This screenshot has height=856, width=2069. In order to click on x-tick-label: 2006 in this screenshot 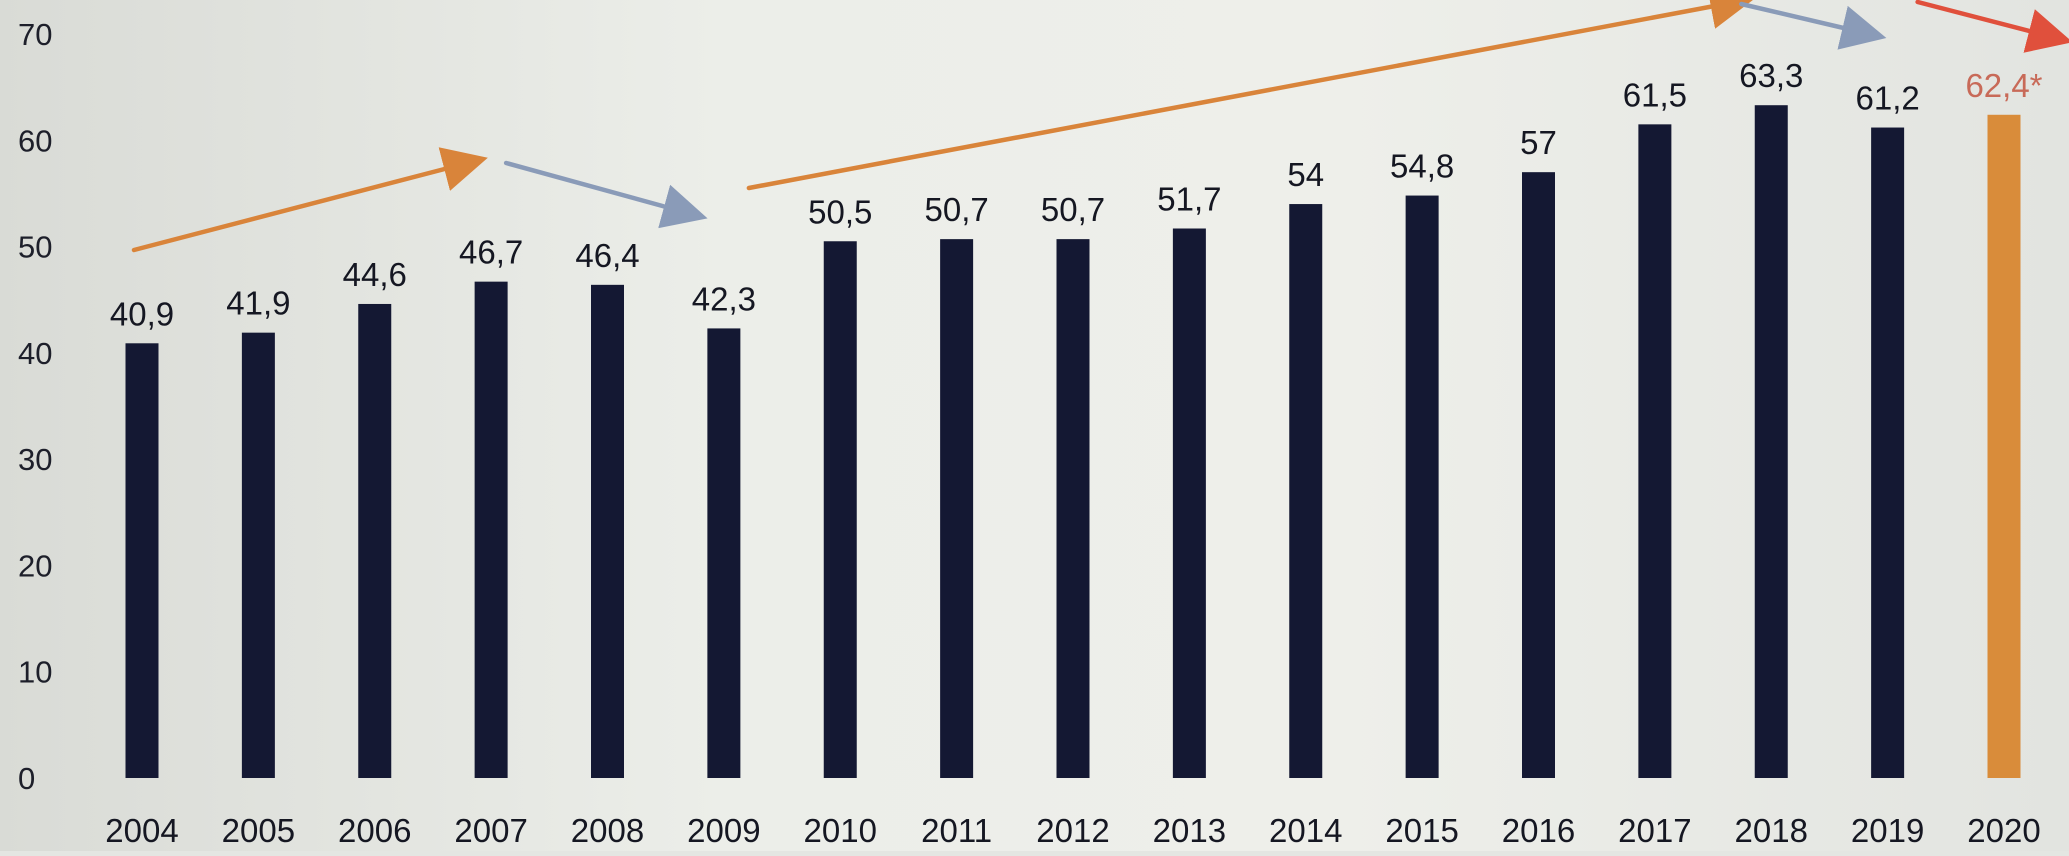, I will do `click(374, 830)`.